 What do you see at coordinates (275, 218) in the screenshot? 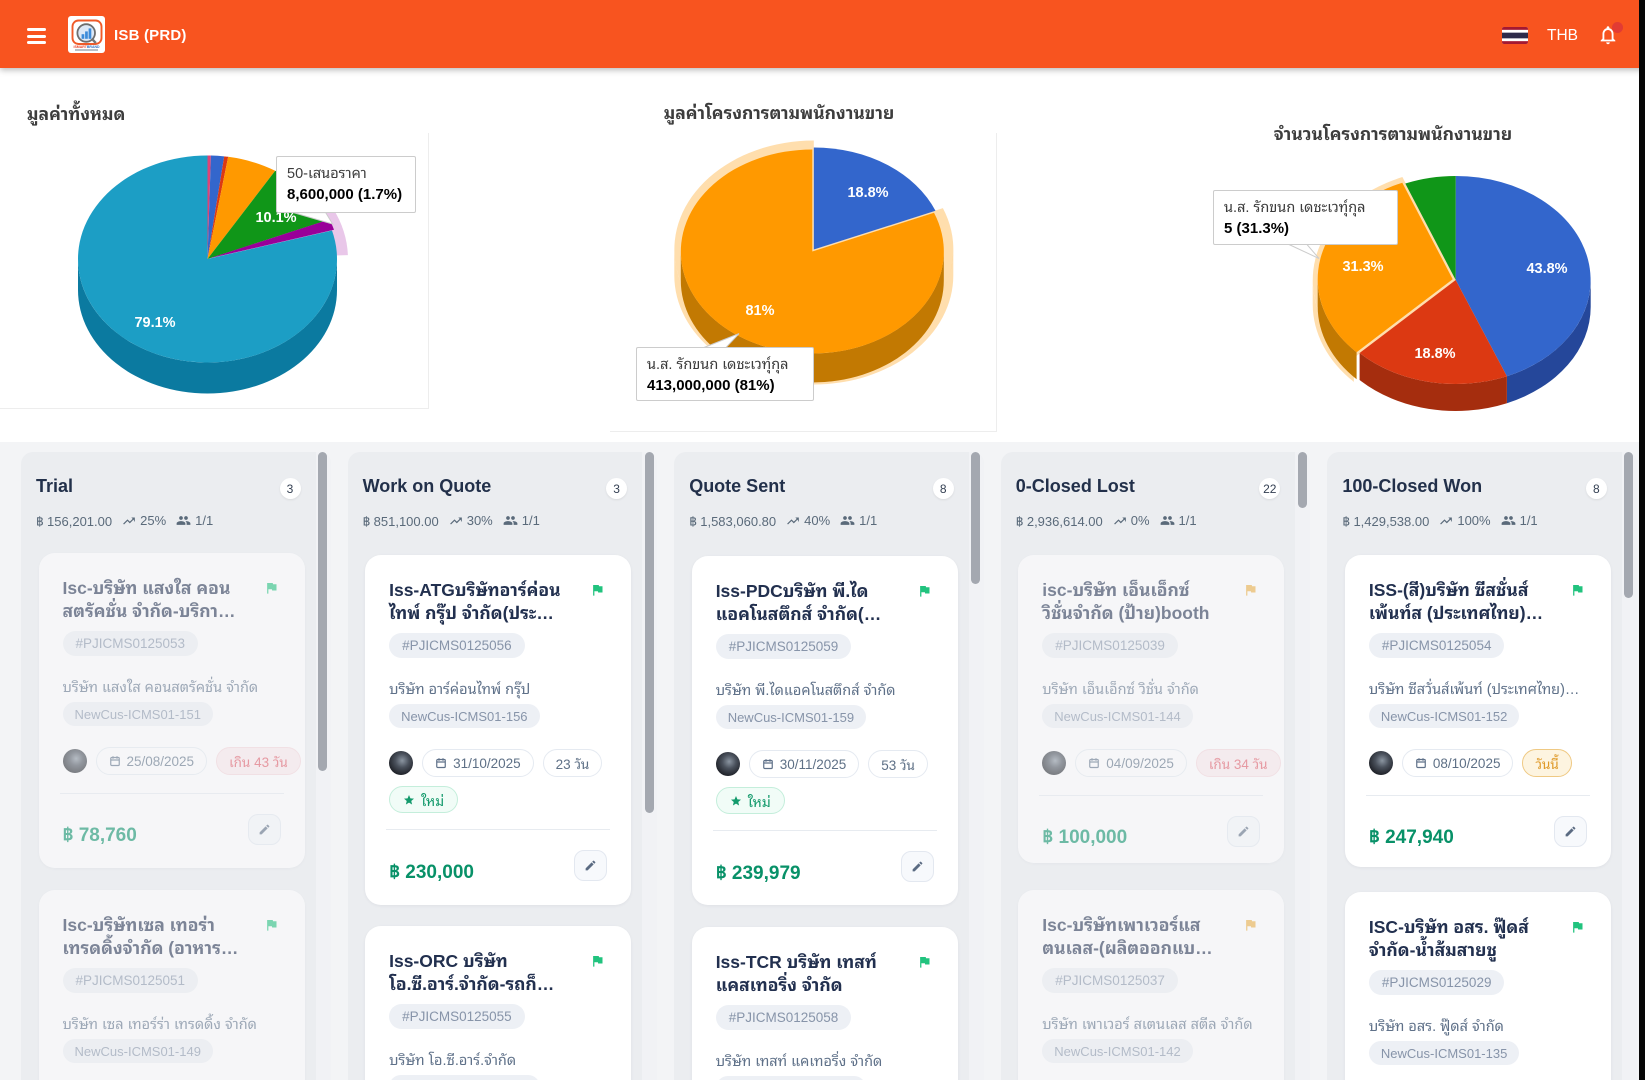
I see `svg-text: 10.1%` at bounding box center [275, 218].